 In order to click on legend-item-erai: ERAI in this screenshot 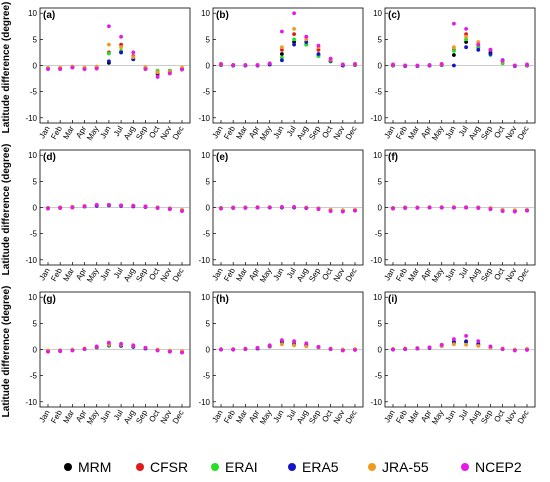, I will do `click(234, 467)`.